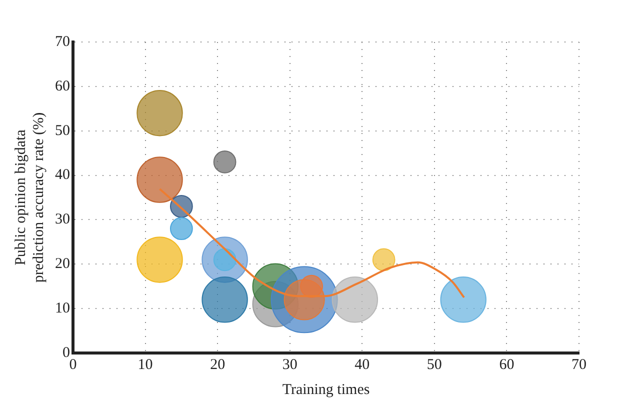 Image resolution: width=621 pixels, height=411 pixels. Describe the element at coordinates (62, 175) in the screenshot. I see `y-tick-label: 40` at that location.